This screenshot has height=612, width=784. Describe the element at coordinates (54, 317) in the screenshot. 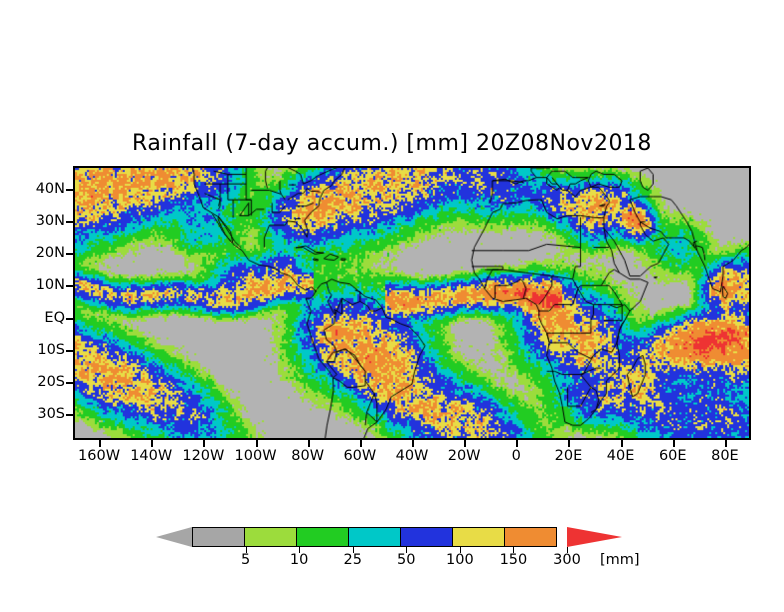

I see `y-axis-tick-label: EQ` at that location.